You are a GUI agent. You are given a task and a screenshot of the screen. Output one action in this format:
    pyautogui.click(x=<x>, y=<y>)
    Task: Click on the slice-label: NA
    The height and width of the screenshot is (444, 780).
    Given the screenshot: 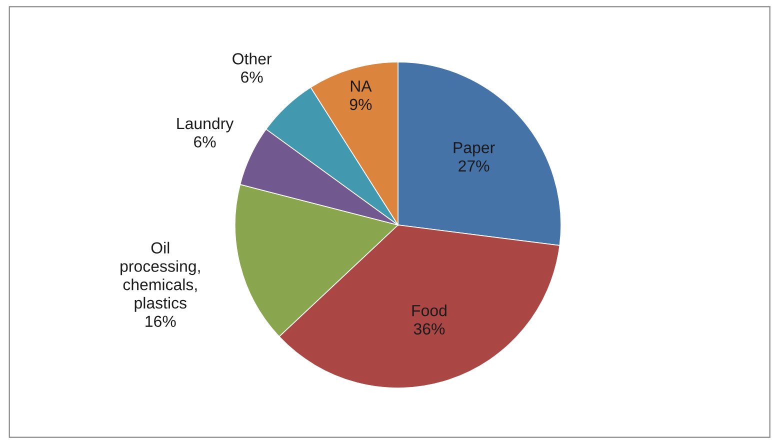 What is the action you would take?
    pyautogui.click(x=361, y=86)
    